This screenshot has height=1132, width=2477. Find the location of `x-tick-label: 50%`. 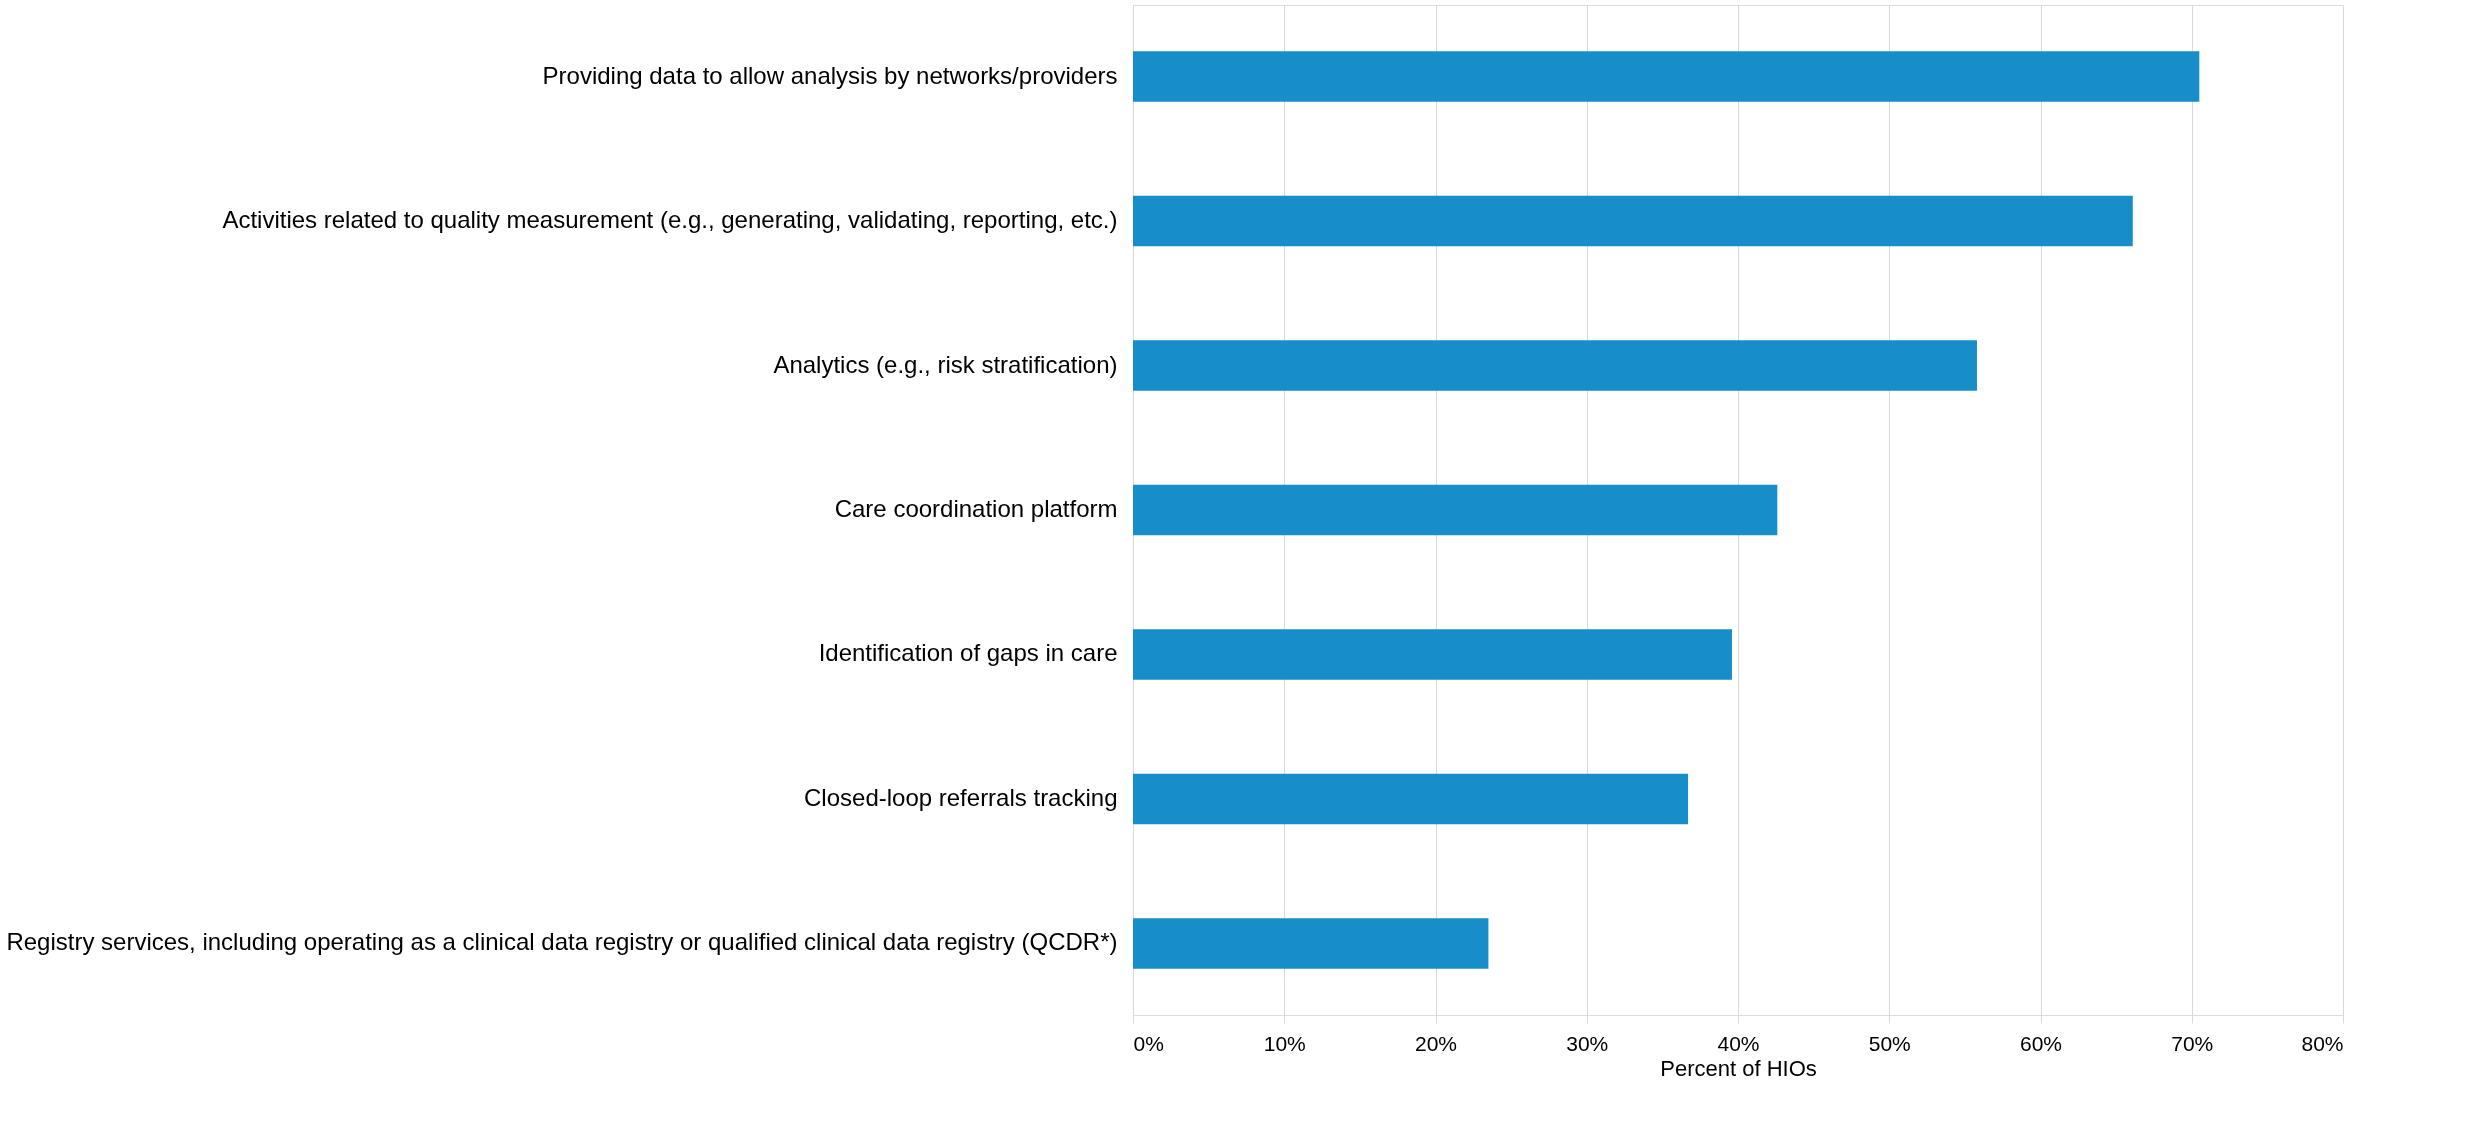

x-tick-label: 50% is located at coordinates (1889, 1043).